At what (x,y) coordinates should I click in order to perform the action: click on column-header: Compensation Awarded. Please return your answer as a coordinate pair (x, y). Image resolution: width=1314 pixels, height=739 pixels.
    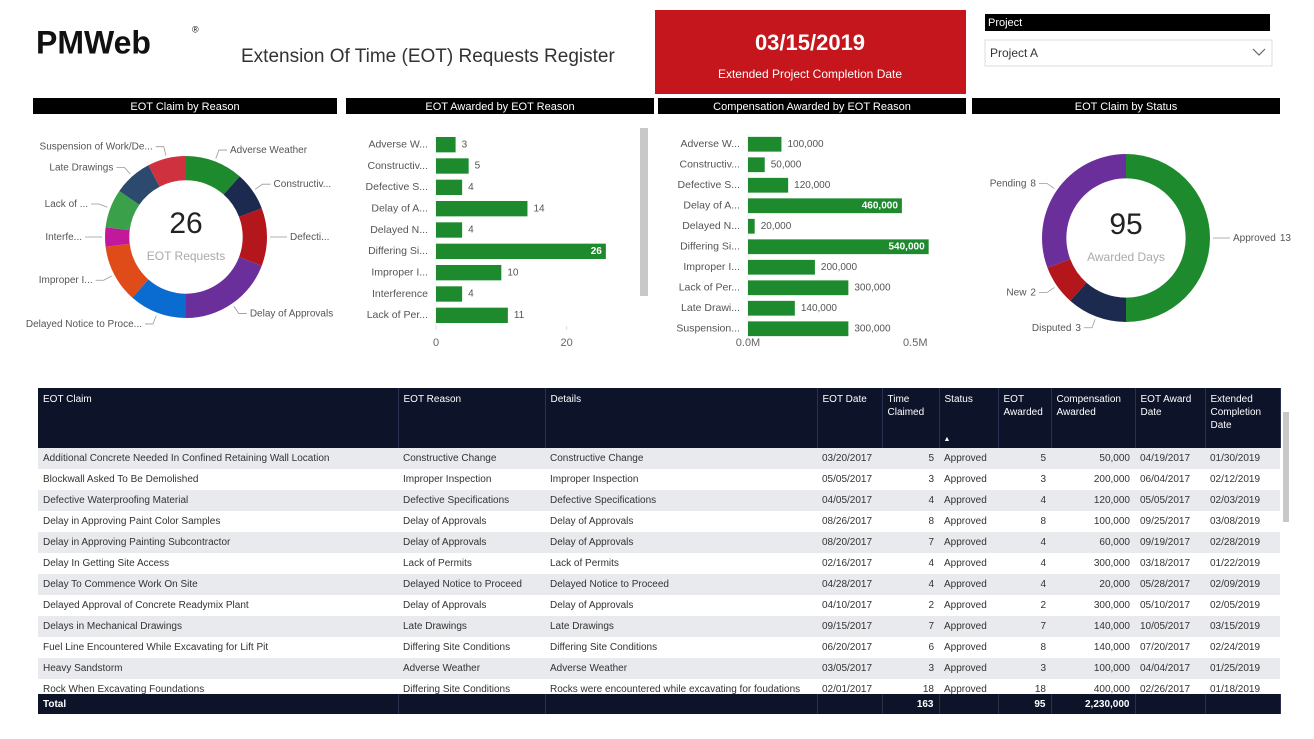
    Looking at the image, I should click on (1093, 418).